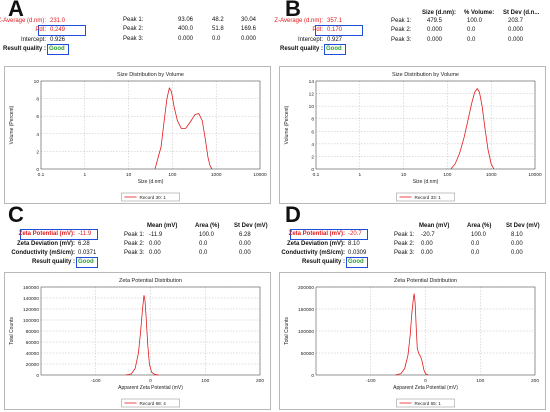 This screenshot has width=550, height=412. Describe the element at coordinates (46, 234) in the screenshot. I see `stat-label: Zeta Potential (mV):` at that location.